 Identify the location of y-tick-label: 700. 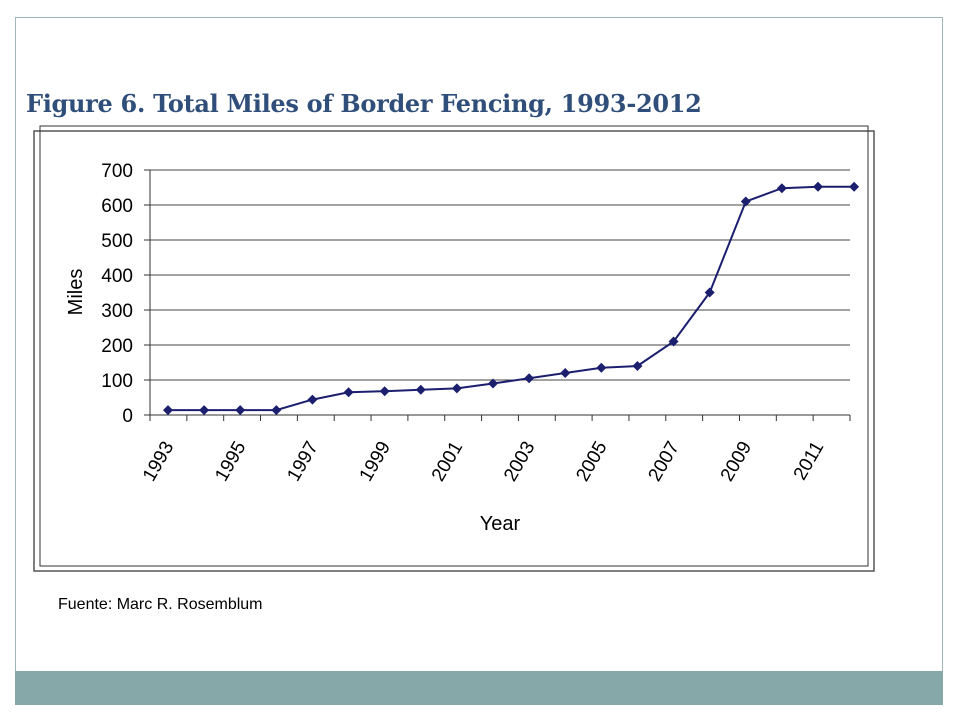
(117, 171).